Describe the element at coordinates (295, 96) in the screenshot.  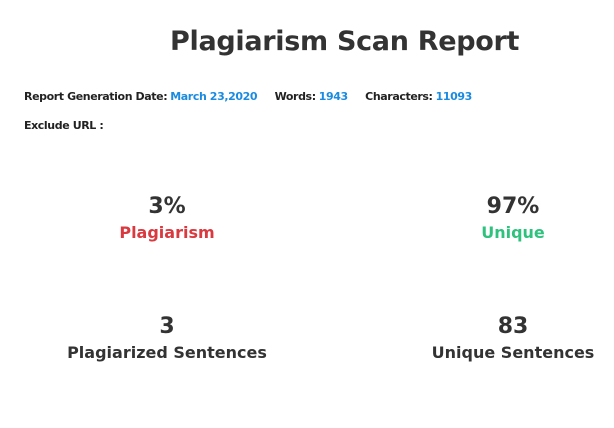
I see `word-count-label: Words:` at that location.